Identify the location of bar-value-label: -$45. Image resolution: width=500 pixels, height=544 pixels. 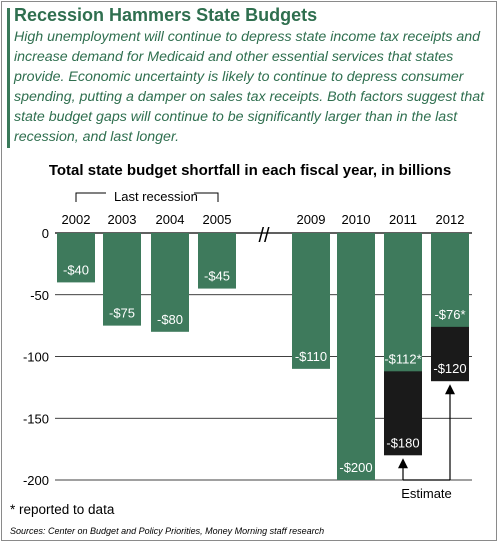
(217, 276).